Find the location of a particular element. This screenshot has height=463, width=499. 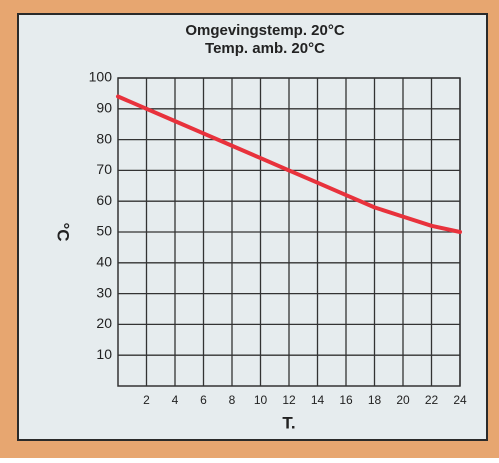

x-tick-label: 6 is located at coordinates (203, 400).